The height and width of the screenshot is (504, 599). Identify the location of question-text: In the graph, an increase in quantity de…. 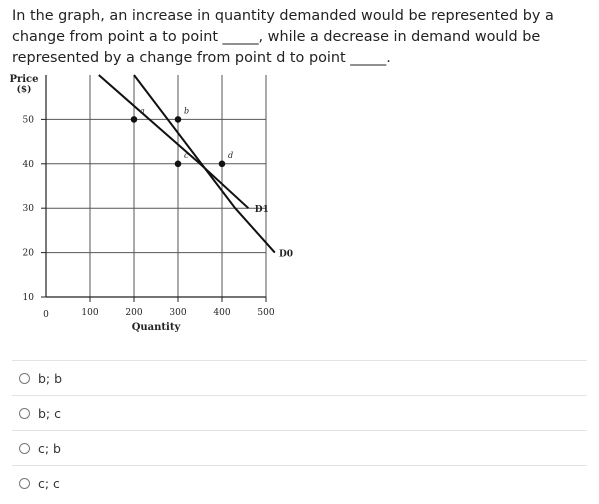
(283, 37).